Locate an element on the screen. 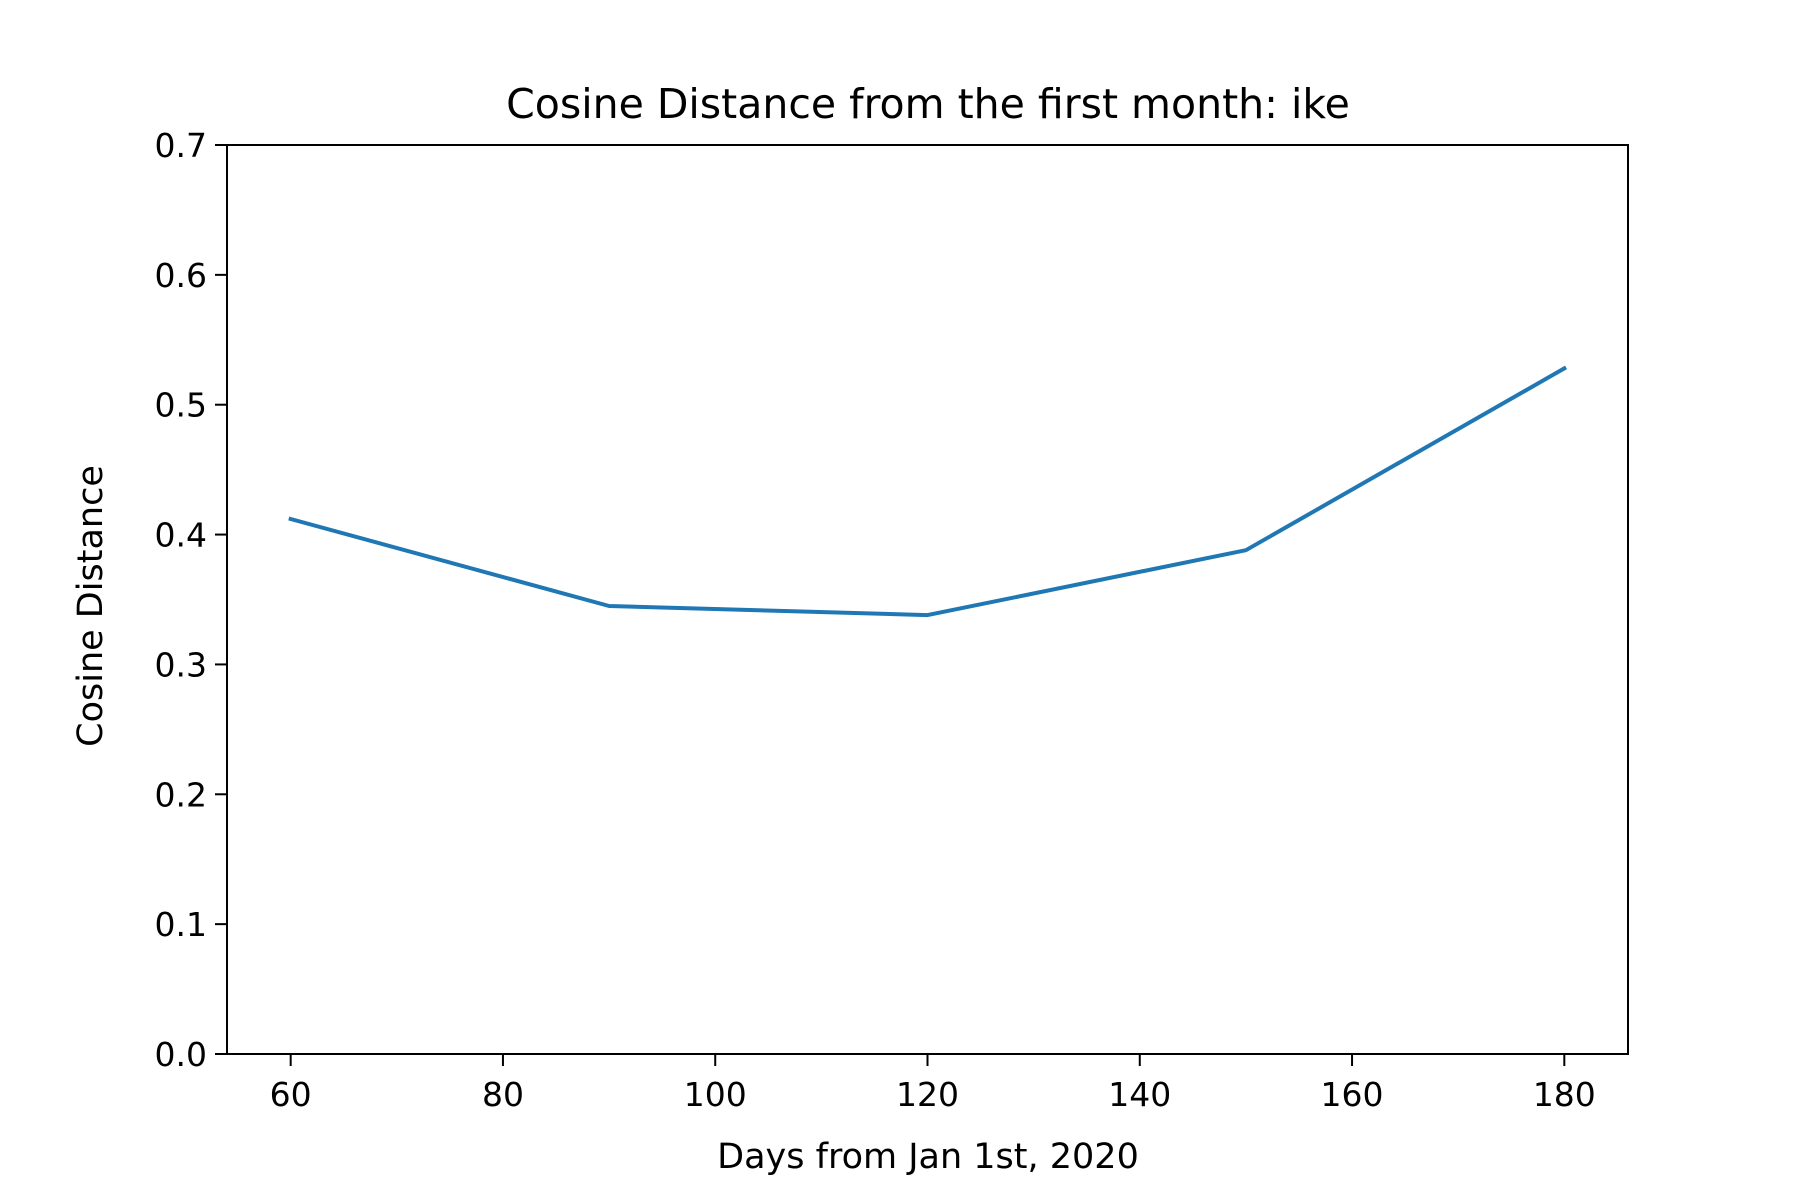  series-line is located at coordinates (928, 491).